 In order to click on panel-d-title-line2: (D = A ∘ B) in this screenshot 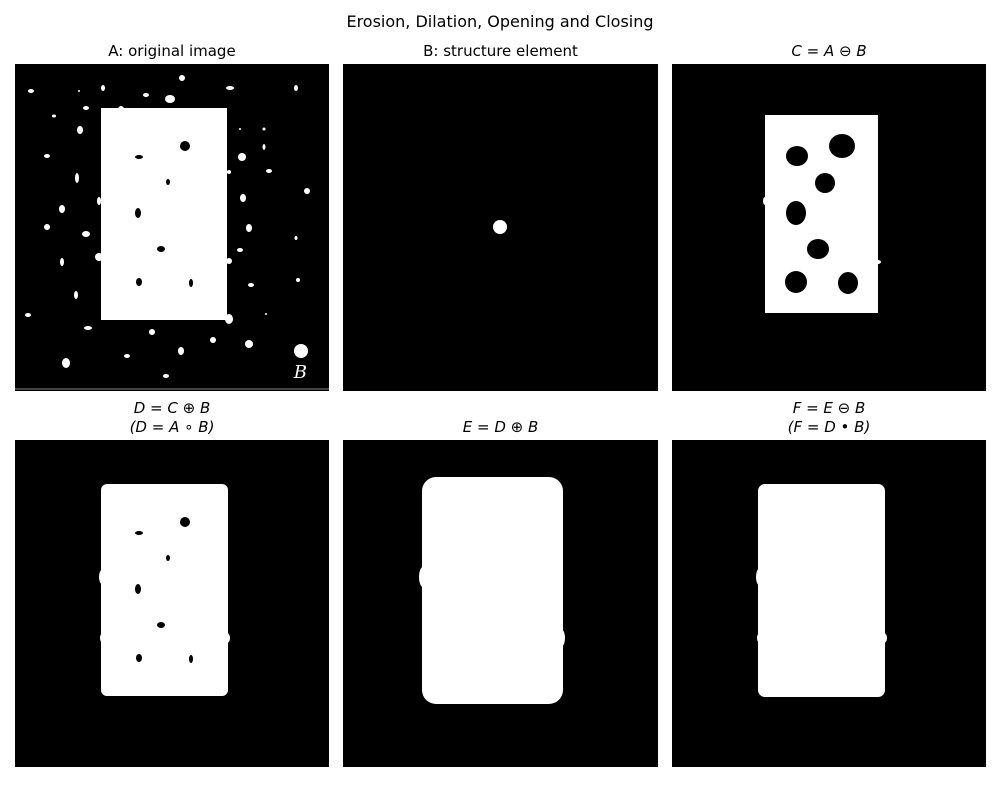, I will do `click(172, 427)`.